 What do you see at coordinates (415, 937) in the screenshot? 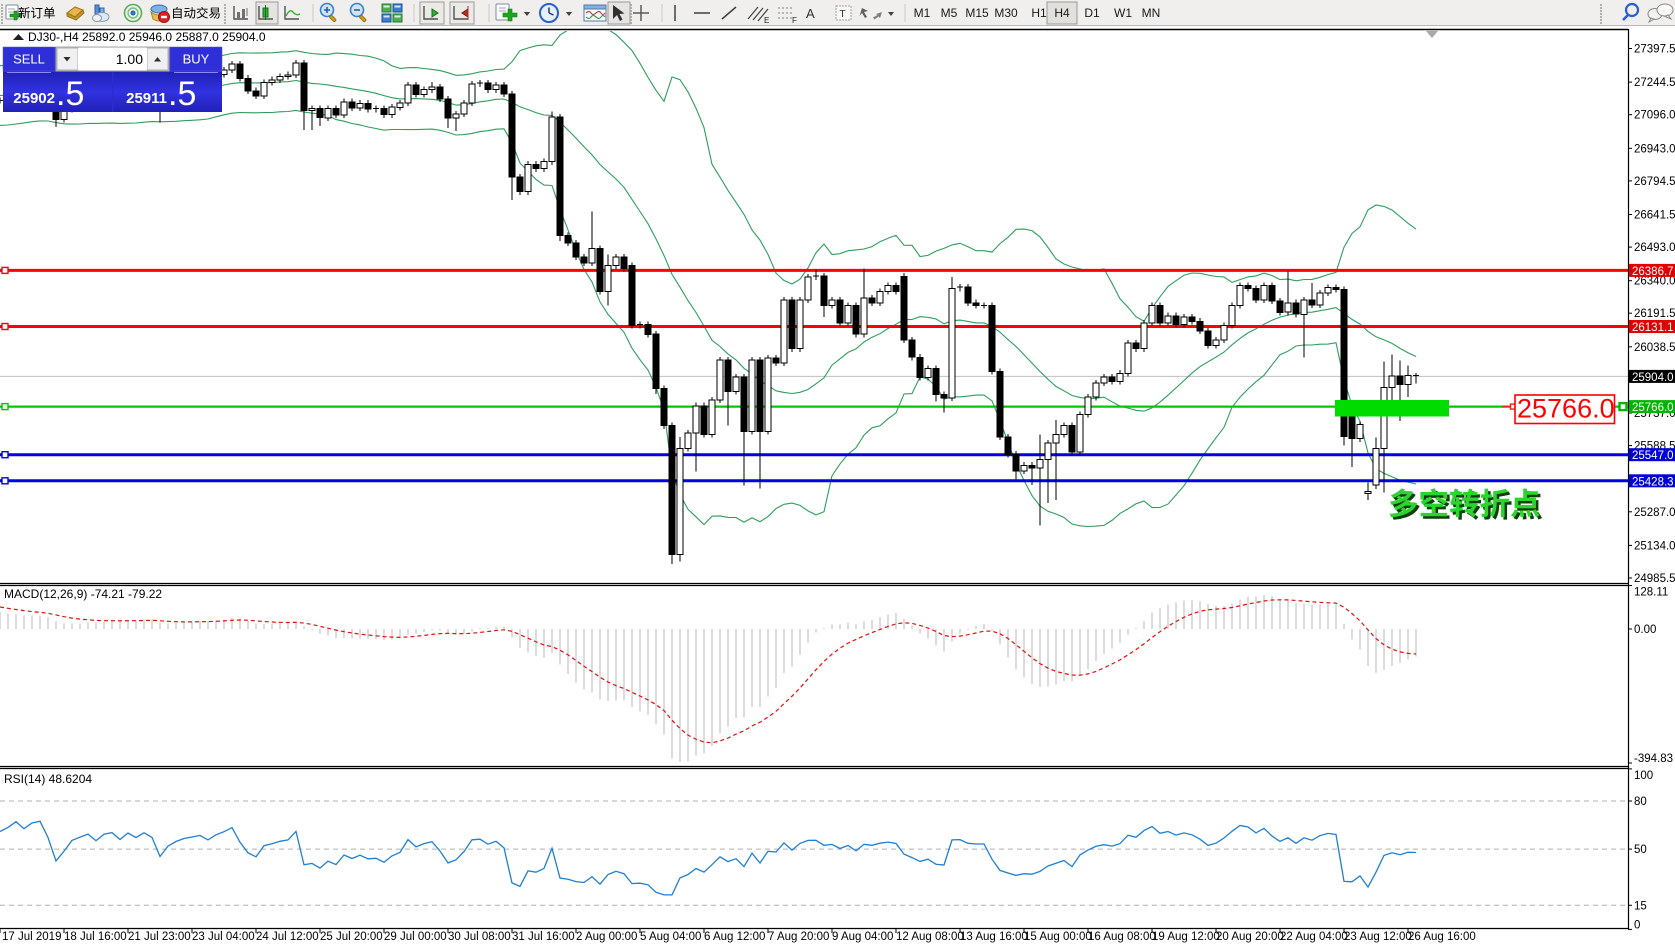
I see `svg-text: 29 Jul 00:00` at bounding box center [415, 937].